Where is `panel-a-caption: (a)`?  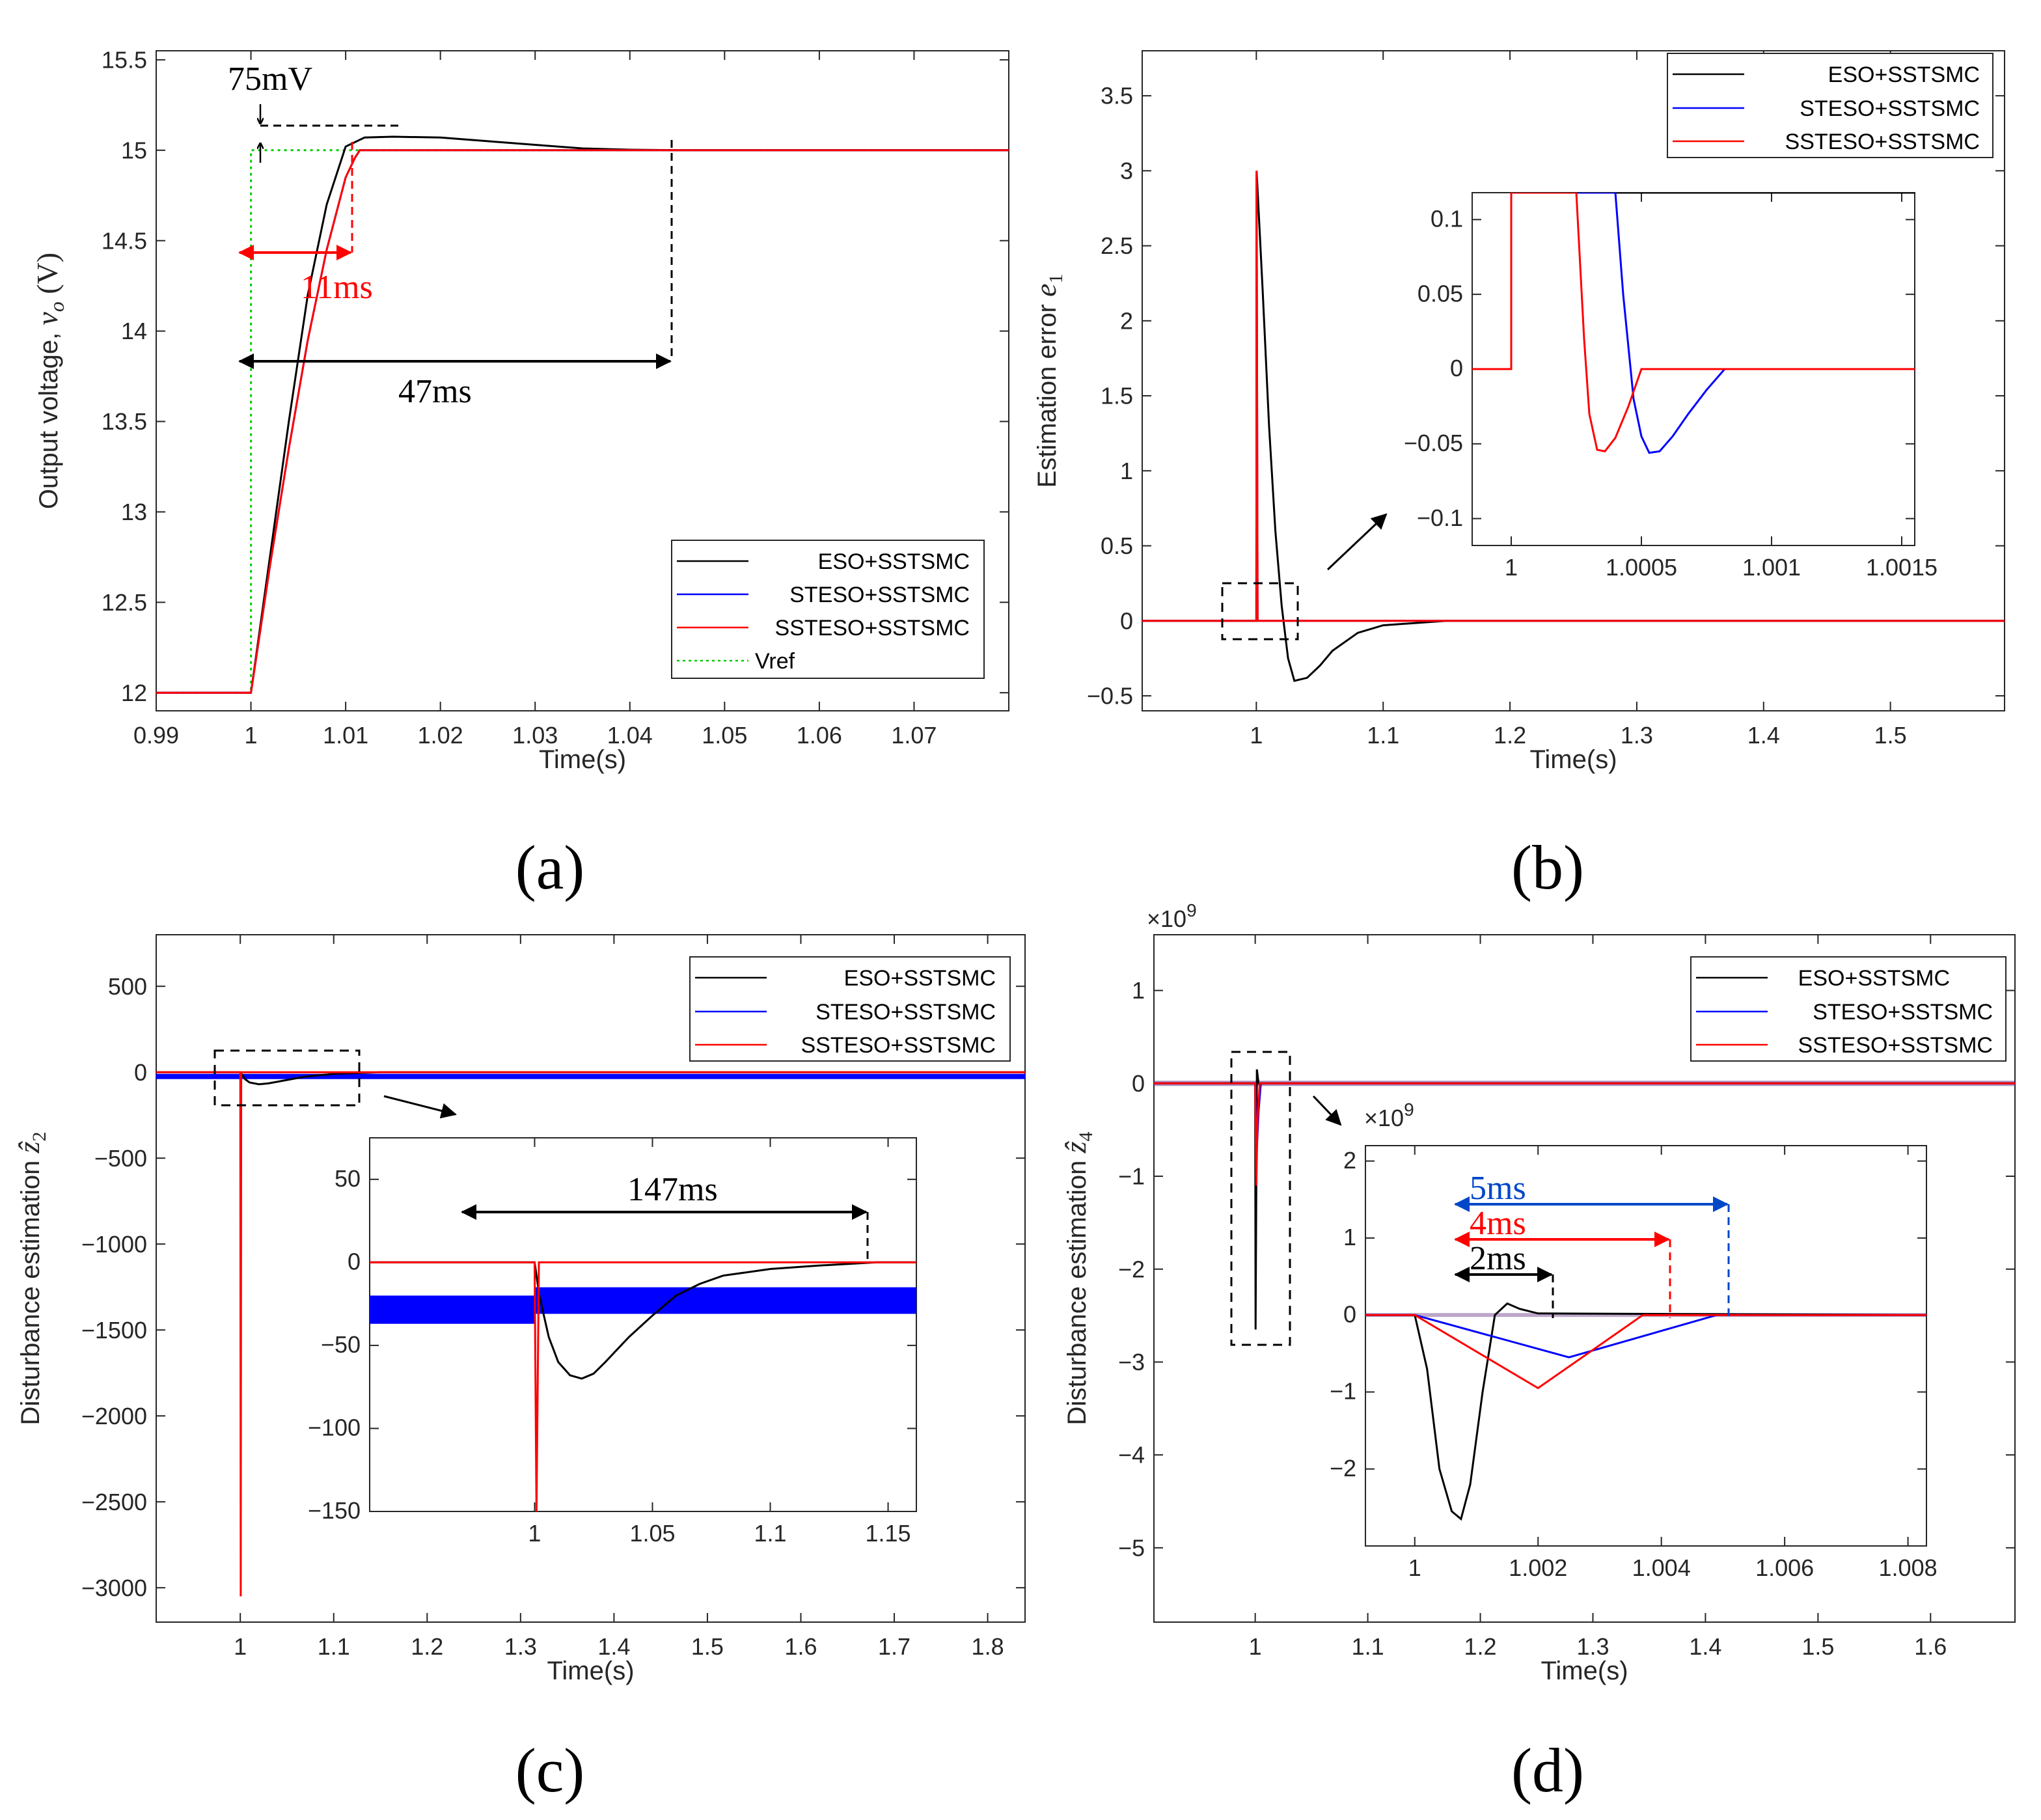 panel-a-caption: (a) is located at coordinates (550, 868).